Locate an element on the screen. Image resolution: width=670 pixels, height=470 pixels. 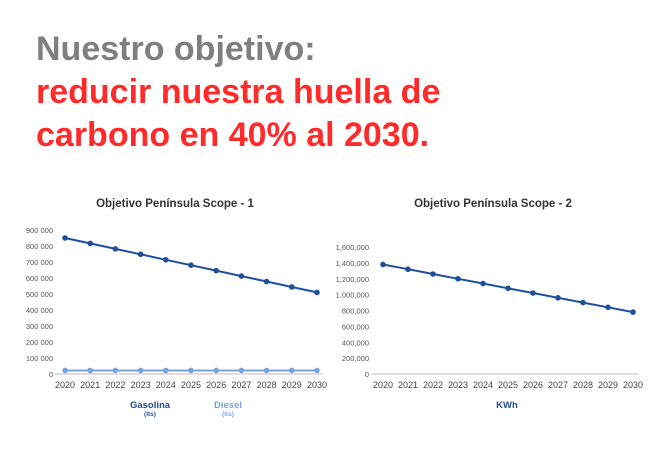
y-tick-label: 200 000 is located at coordinates (39, 342).